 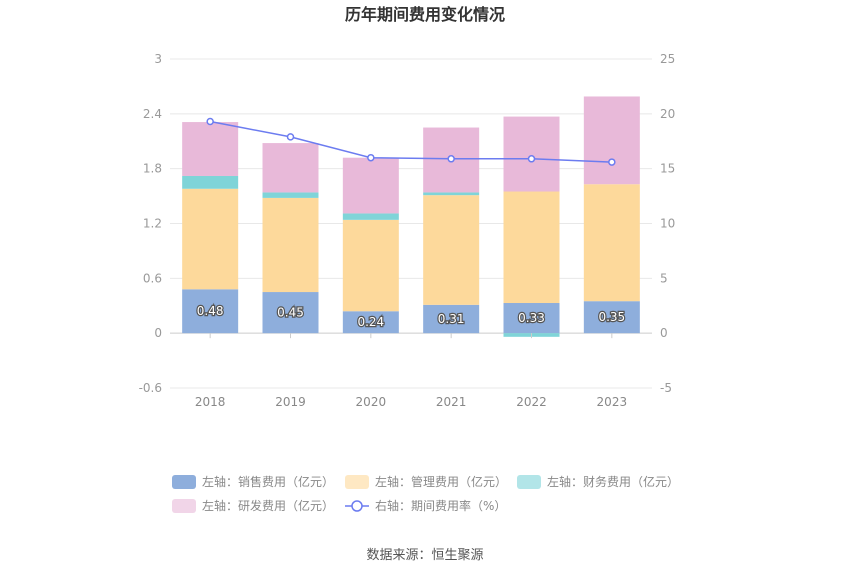 I want to click on x-tick-label: 2019, so click(x=290, y=402).